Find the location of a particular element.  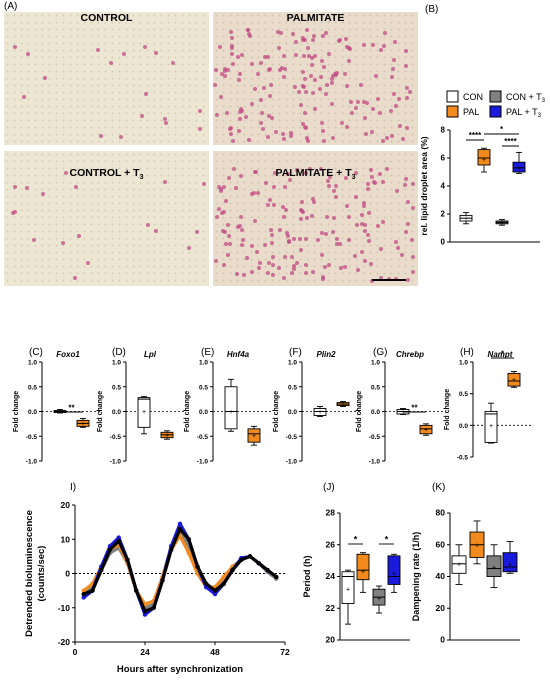

y-tick-label: 4 is located at coordinates (443, 186).